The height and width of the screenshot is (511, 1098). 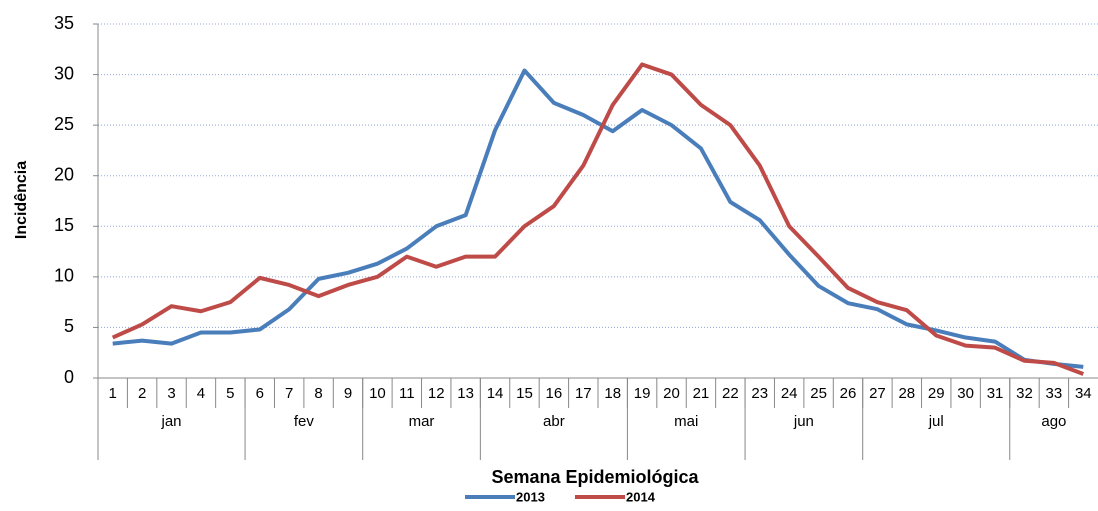 What do you see at coordinates (64, 276) in the screenshot?
I see `y-tick-label: 10` at bounding box center [64, 276].